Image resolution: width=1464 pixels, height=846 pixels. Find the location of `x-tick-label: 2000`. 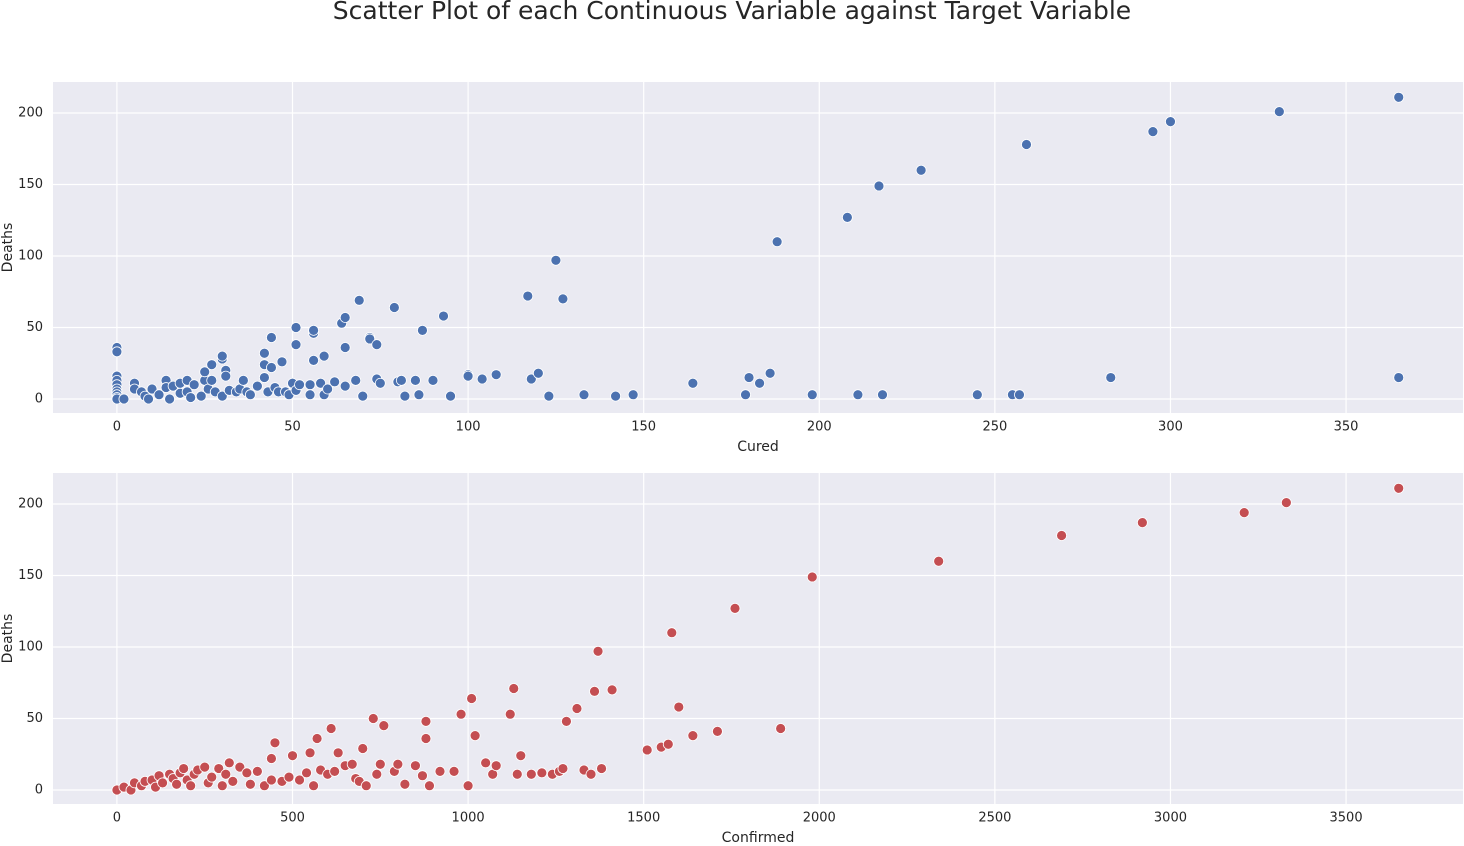

x-tick-label: 2000 is located at coordinates (819, 818).